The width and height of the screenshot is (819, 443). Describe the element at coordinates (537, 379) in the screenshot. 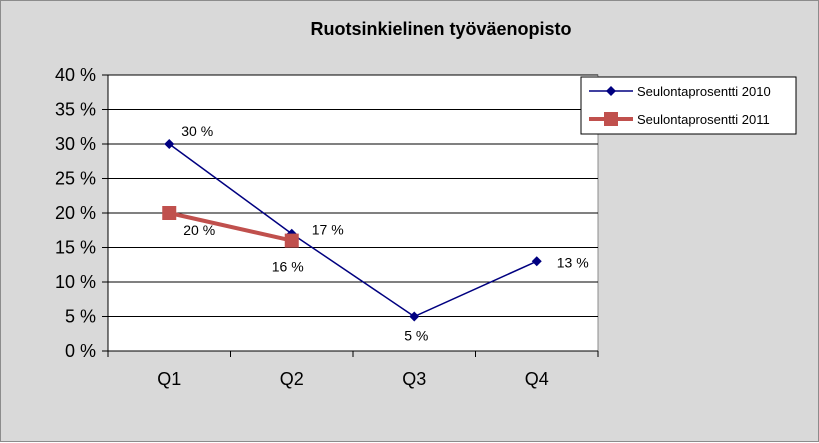

I see `x-tick-label: Q4` at that location.